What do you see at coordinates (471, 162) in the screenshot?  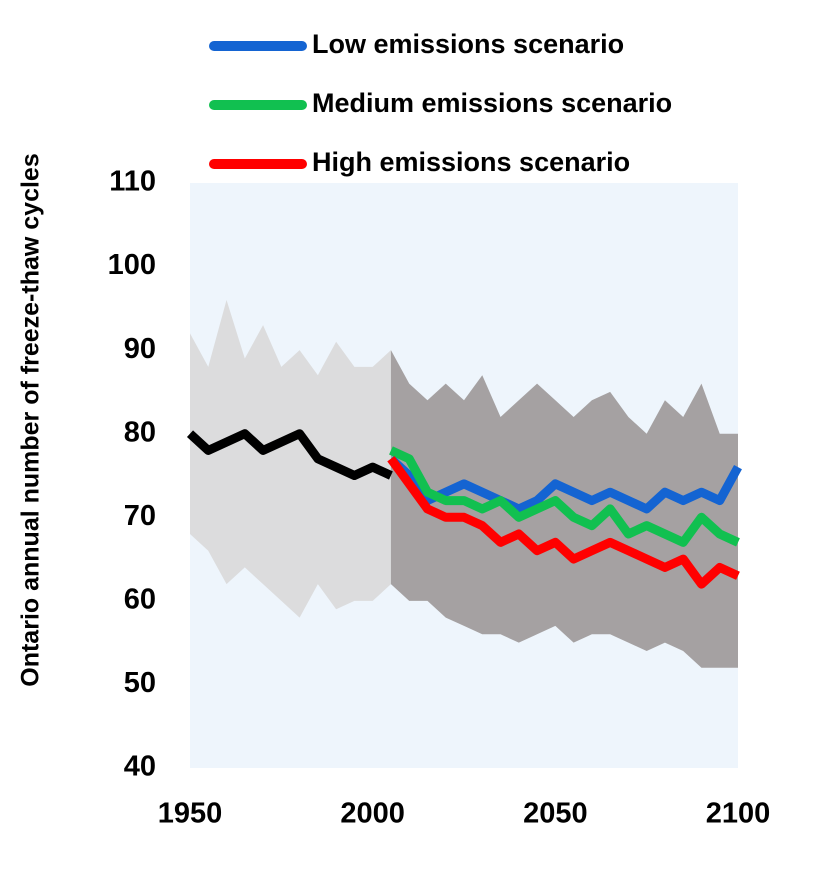 I see `legend-label: High emissions scenario` at bounding box center [471, 162].